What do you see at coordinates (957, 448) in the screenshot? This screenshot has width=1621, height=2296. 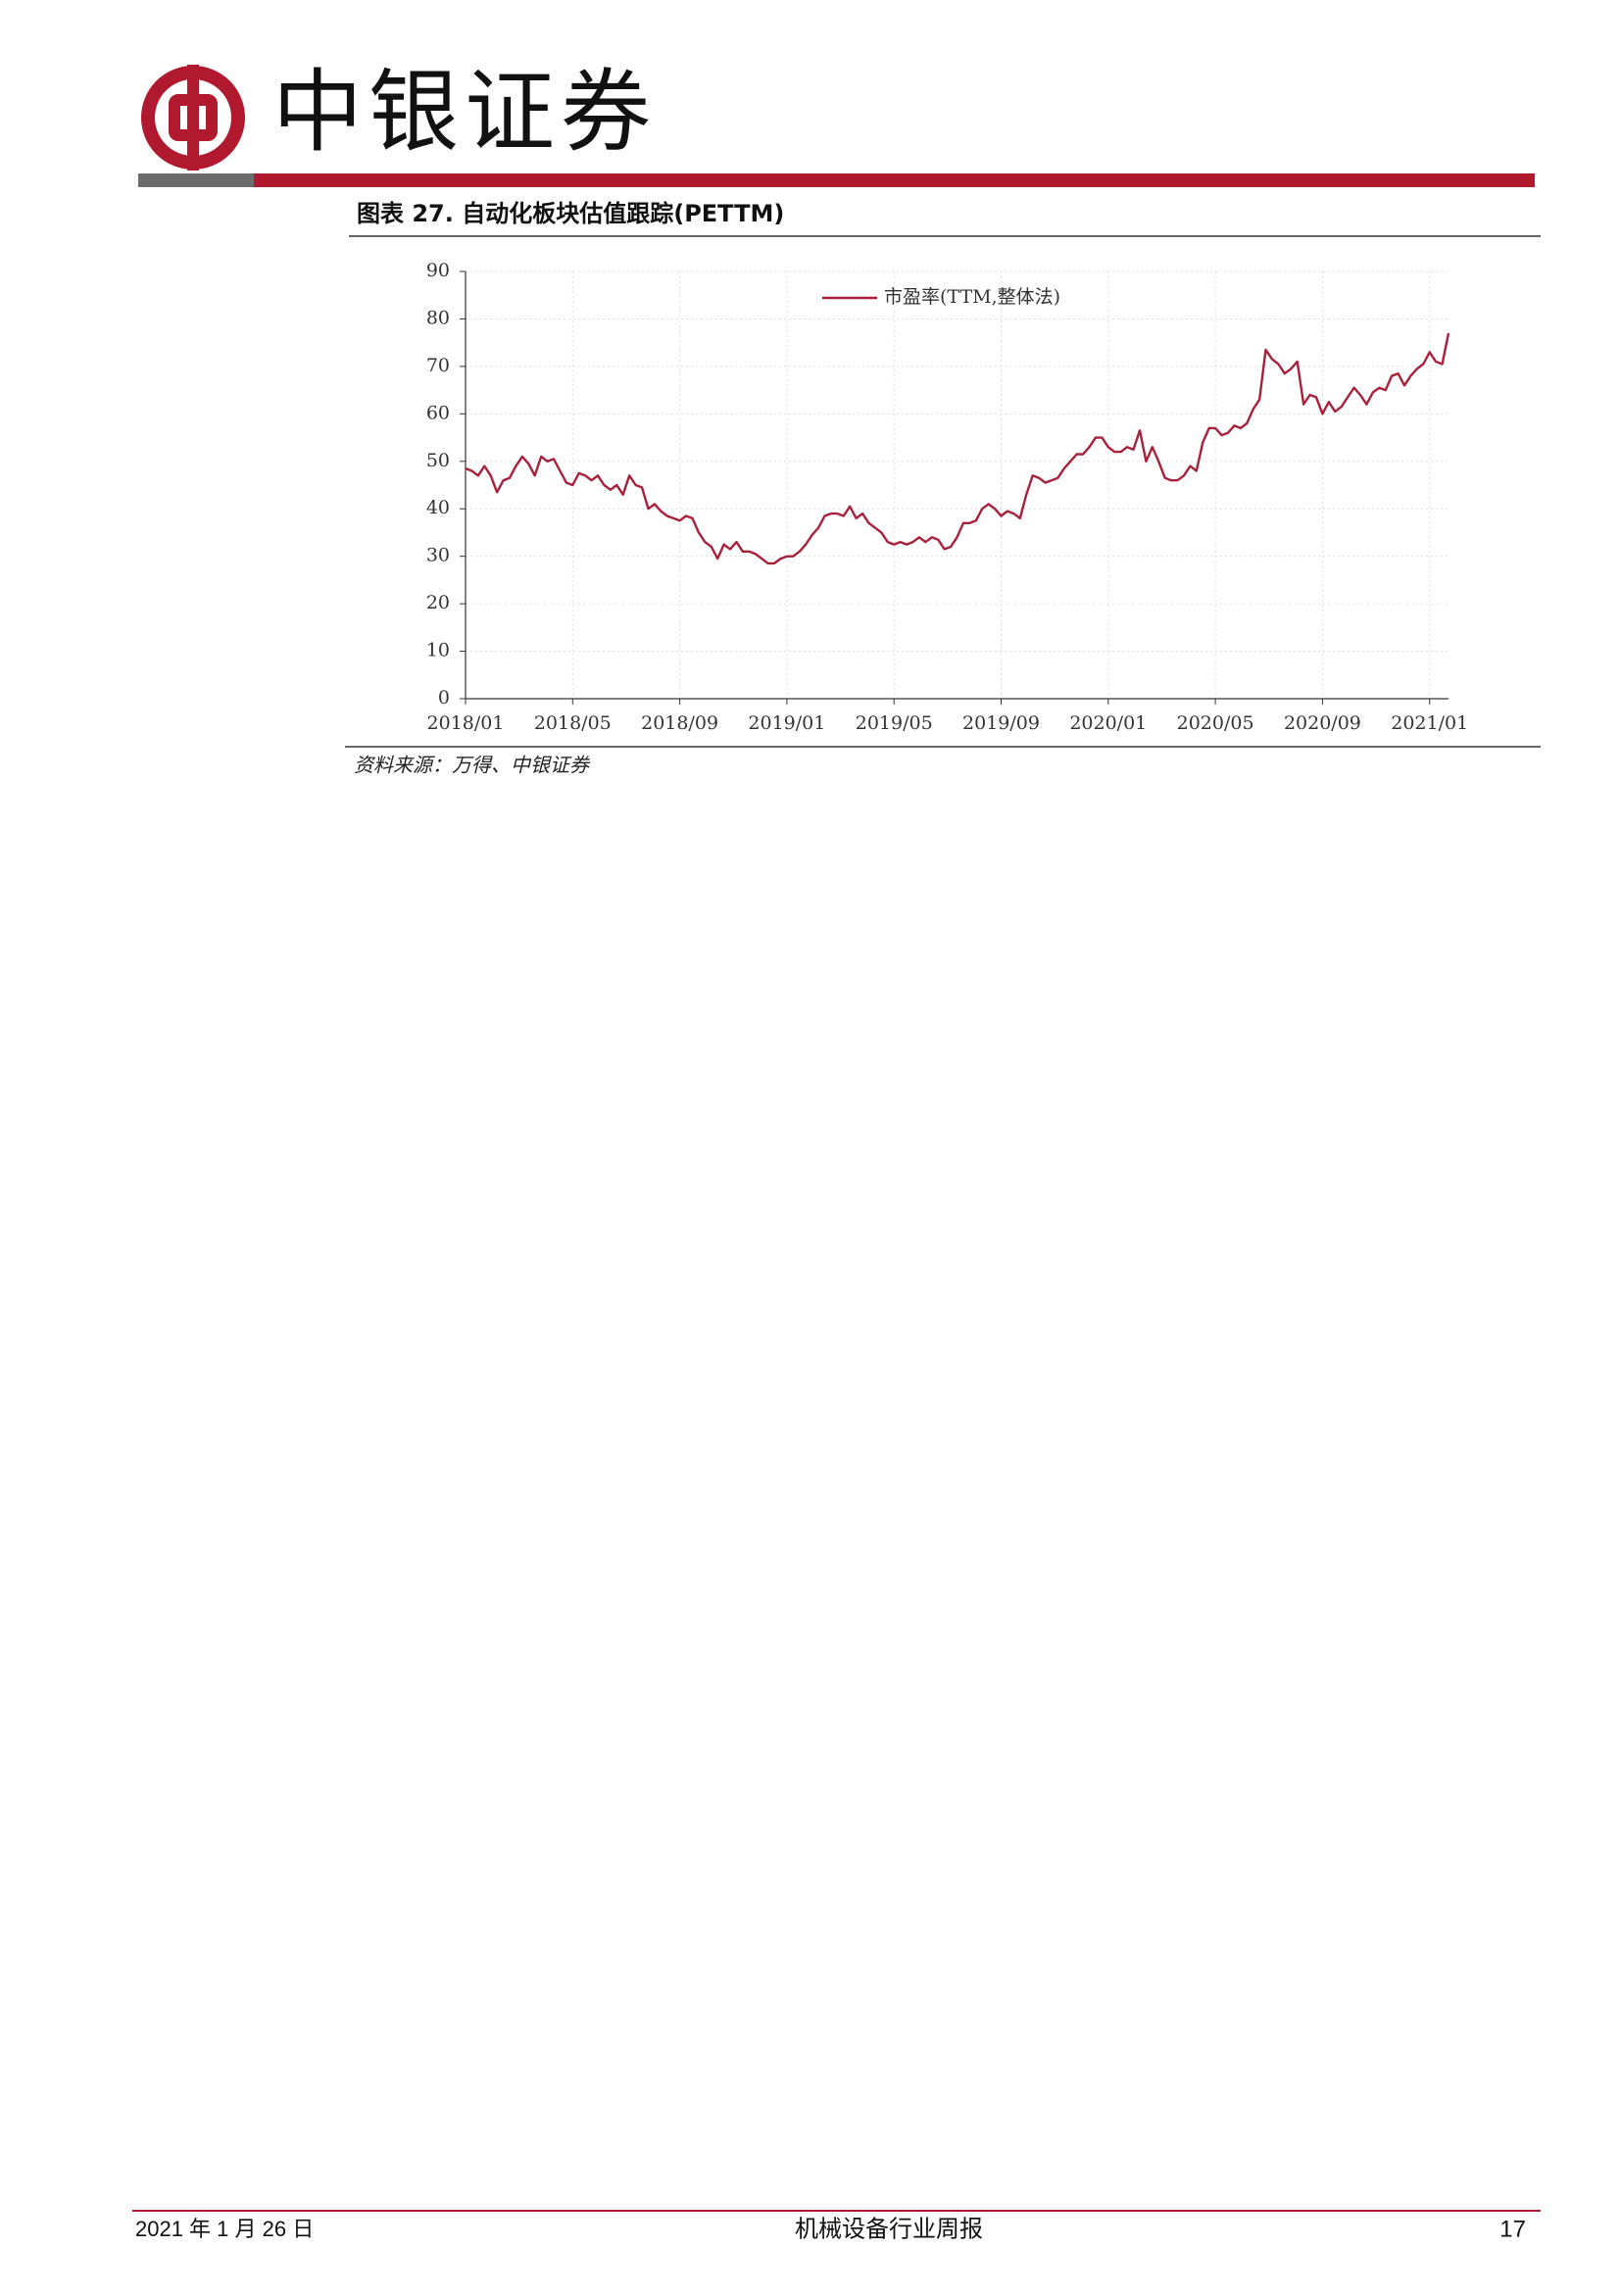 I see `series-line` at bounding box center [957, 448].